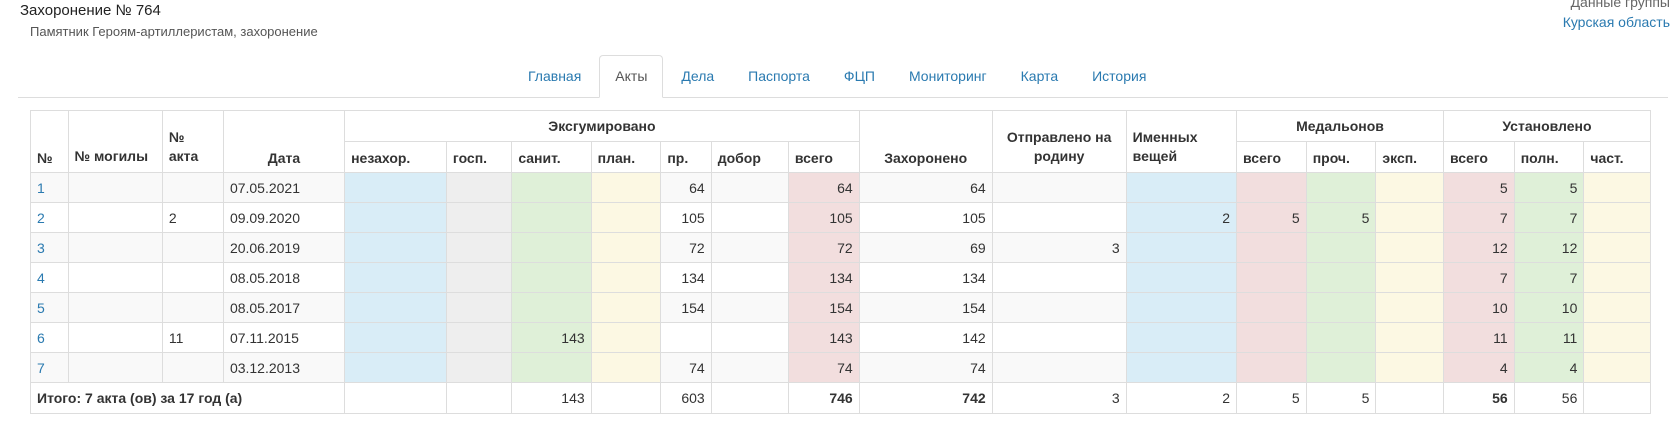 This screenshot has height=433, width=1678. I want to click on col-ex-pr: пр., so click(686, 157).